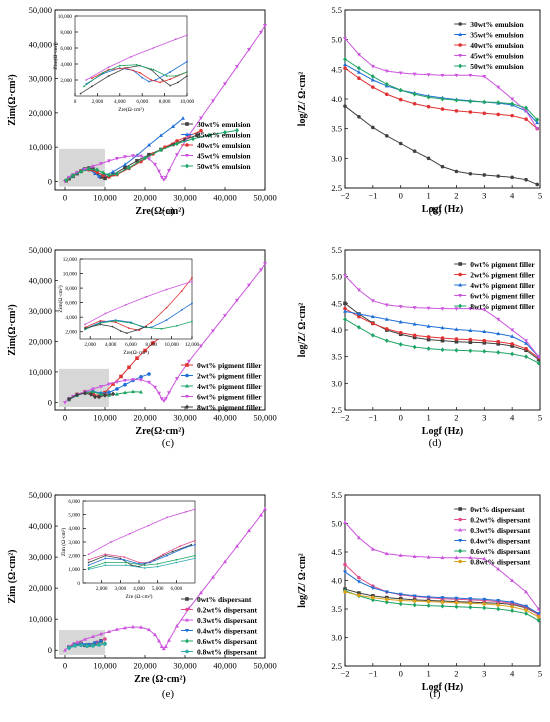  I want to click on series-30wt-emulsion, so click(441, 145).